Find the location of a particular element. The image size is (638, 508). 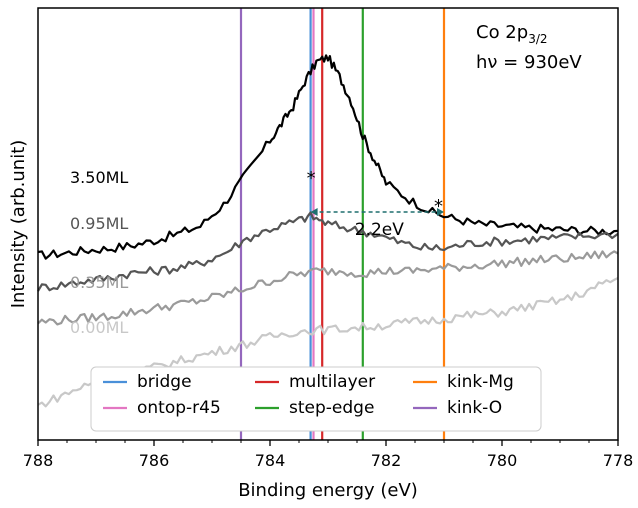

gap-arrowhead-left is located at coordinates (314, 212).